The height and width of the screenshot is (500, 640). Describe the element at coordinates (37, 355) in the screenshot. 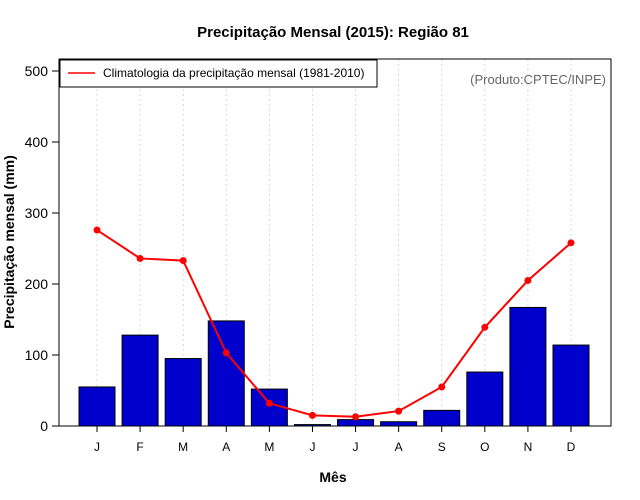

I see `y-tick-label-100: 100` at that location.